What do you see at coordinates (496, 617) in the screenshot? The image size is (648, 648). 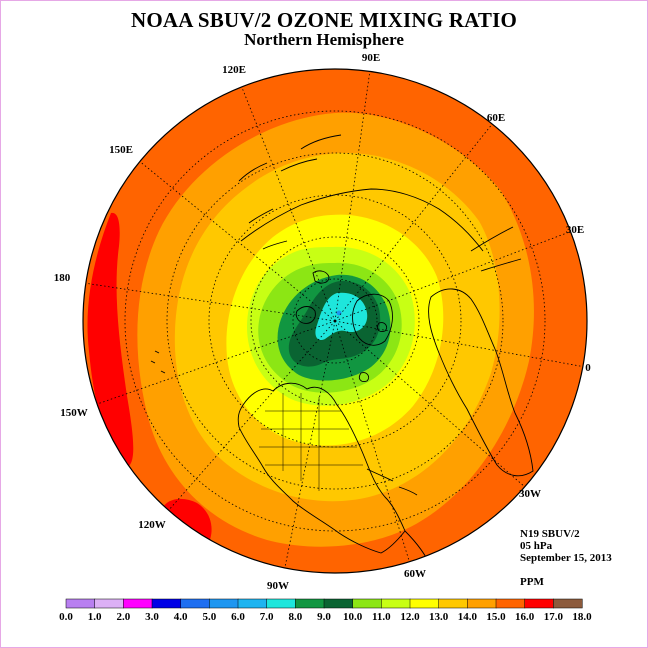 I see `colorbar-tick-label: 15.0` at bounding box center [496, 617].